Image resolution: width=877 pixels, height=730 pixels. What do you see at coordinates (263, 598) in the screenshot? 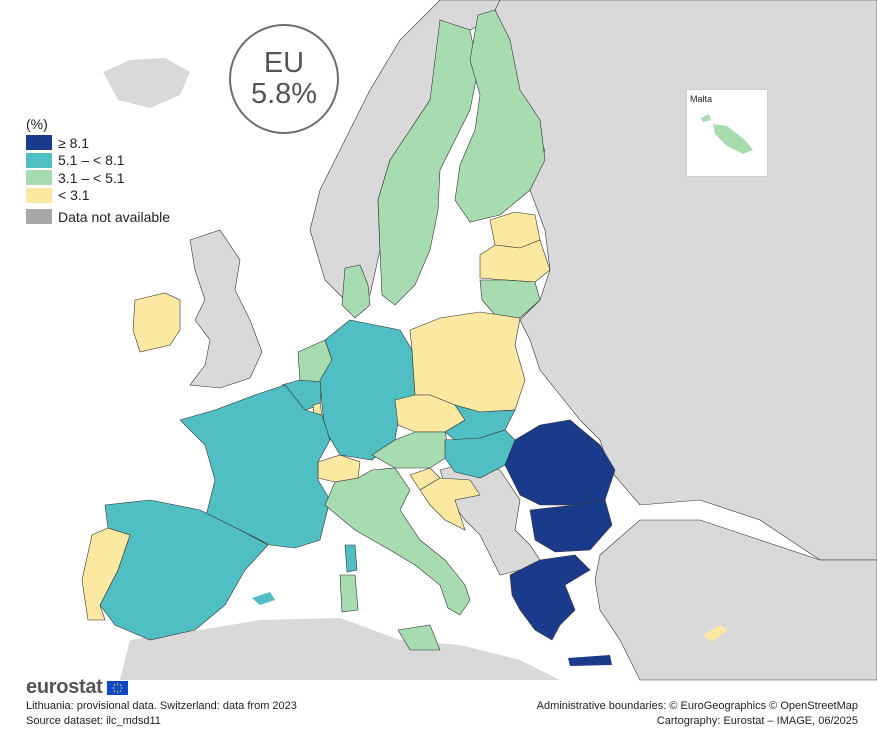
I see `region-balearics` at bounding box center [263, 598].